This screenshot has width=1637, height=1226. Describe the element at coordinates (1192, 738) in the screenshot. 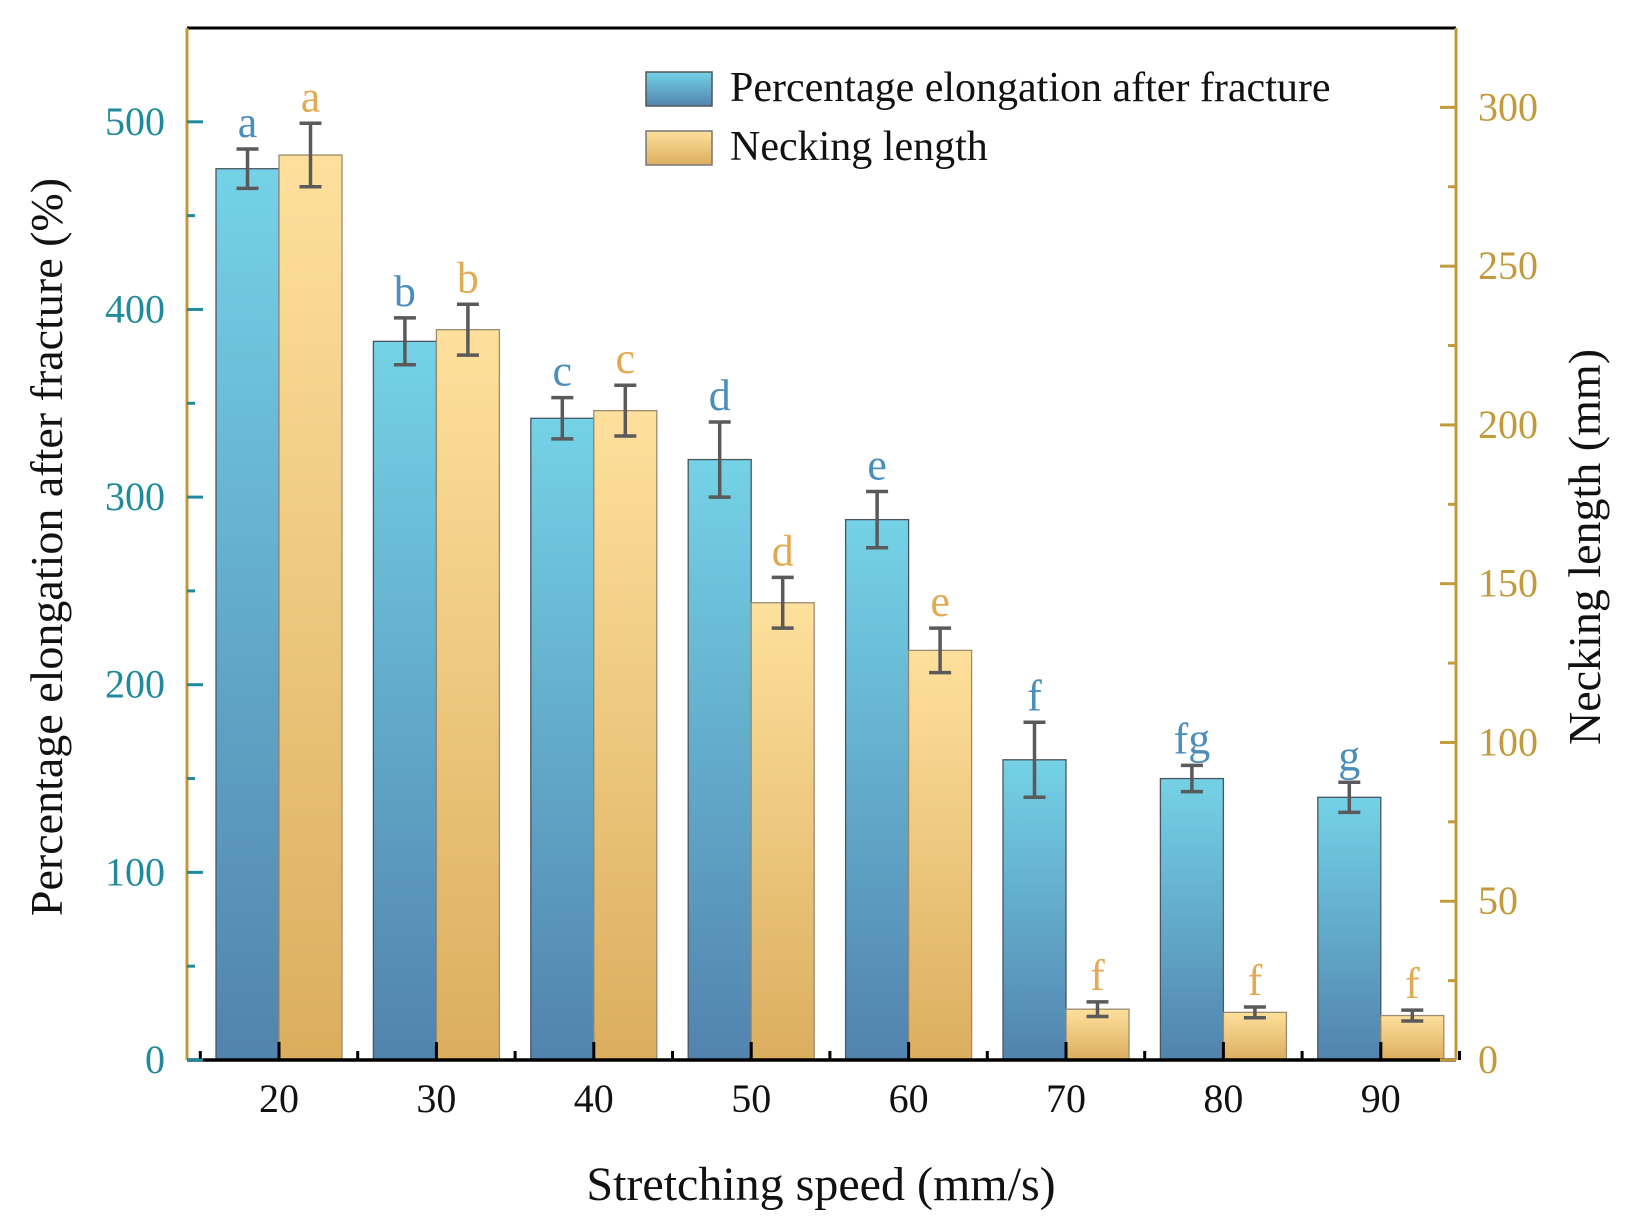

I see `significance-letter-elongation-80: fg` at that location.